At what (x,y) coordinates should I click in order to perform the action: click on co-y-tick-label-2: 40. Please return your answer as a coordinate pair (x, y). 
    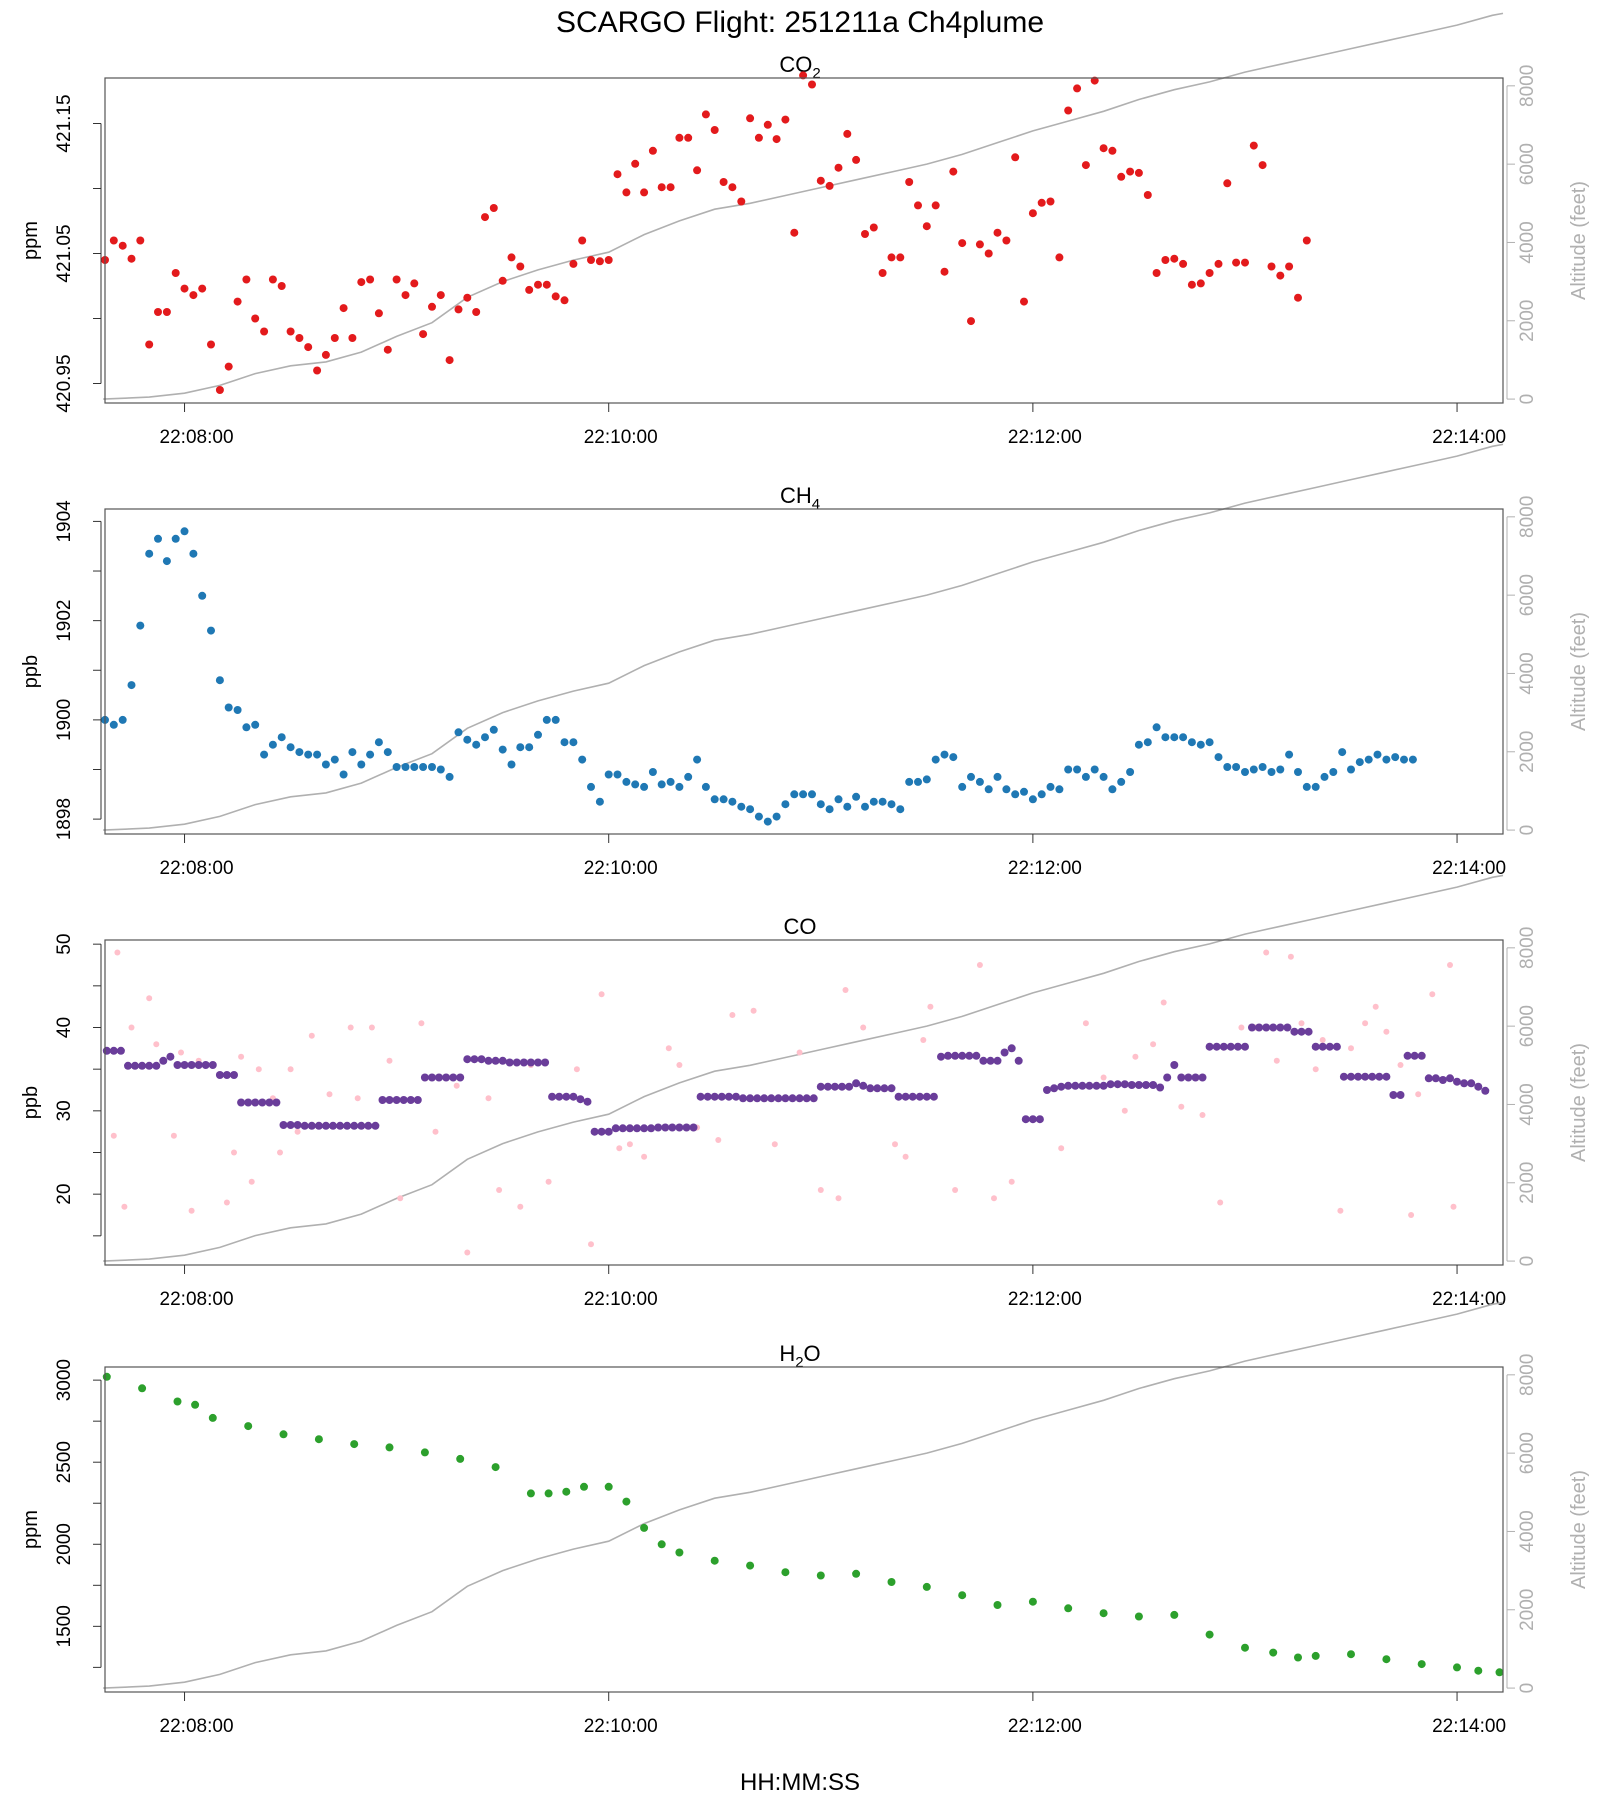
    Looking at the image, I should click on (64, 1027).